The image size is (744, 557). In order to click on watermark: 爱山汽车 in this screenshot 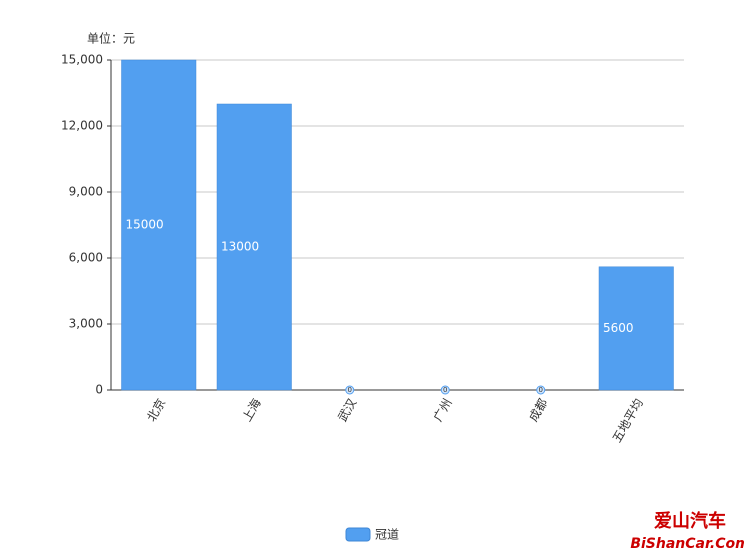, I will do `click(690, 521)`.